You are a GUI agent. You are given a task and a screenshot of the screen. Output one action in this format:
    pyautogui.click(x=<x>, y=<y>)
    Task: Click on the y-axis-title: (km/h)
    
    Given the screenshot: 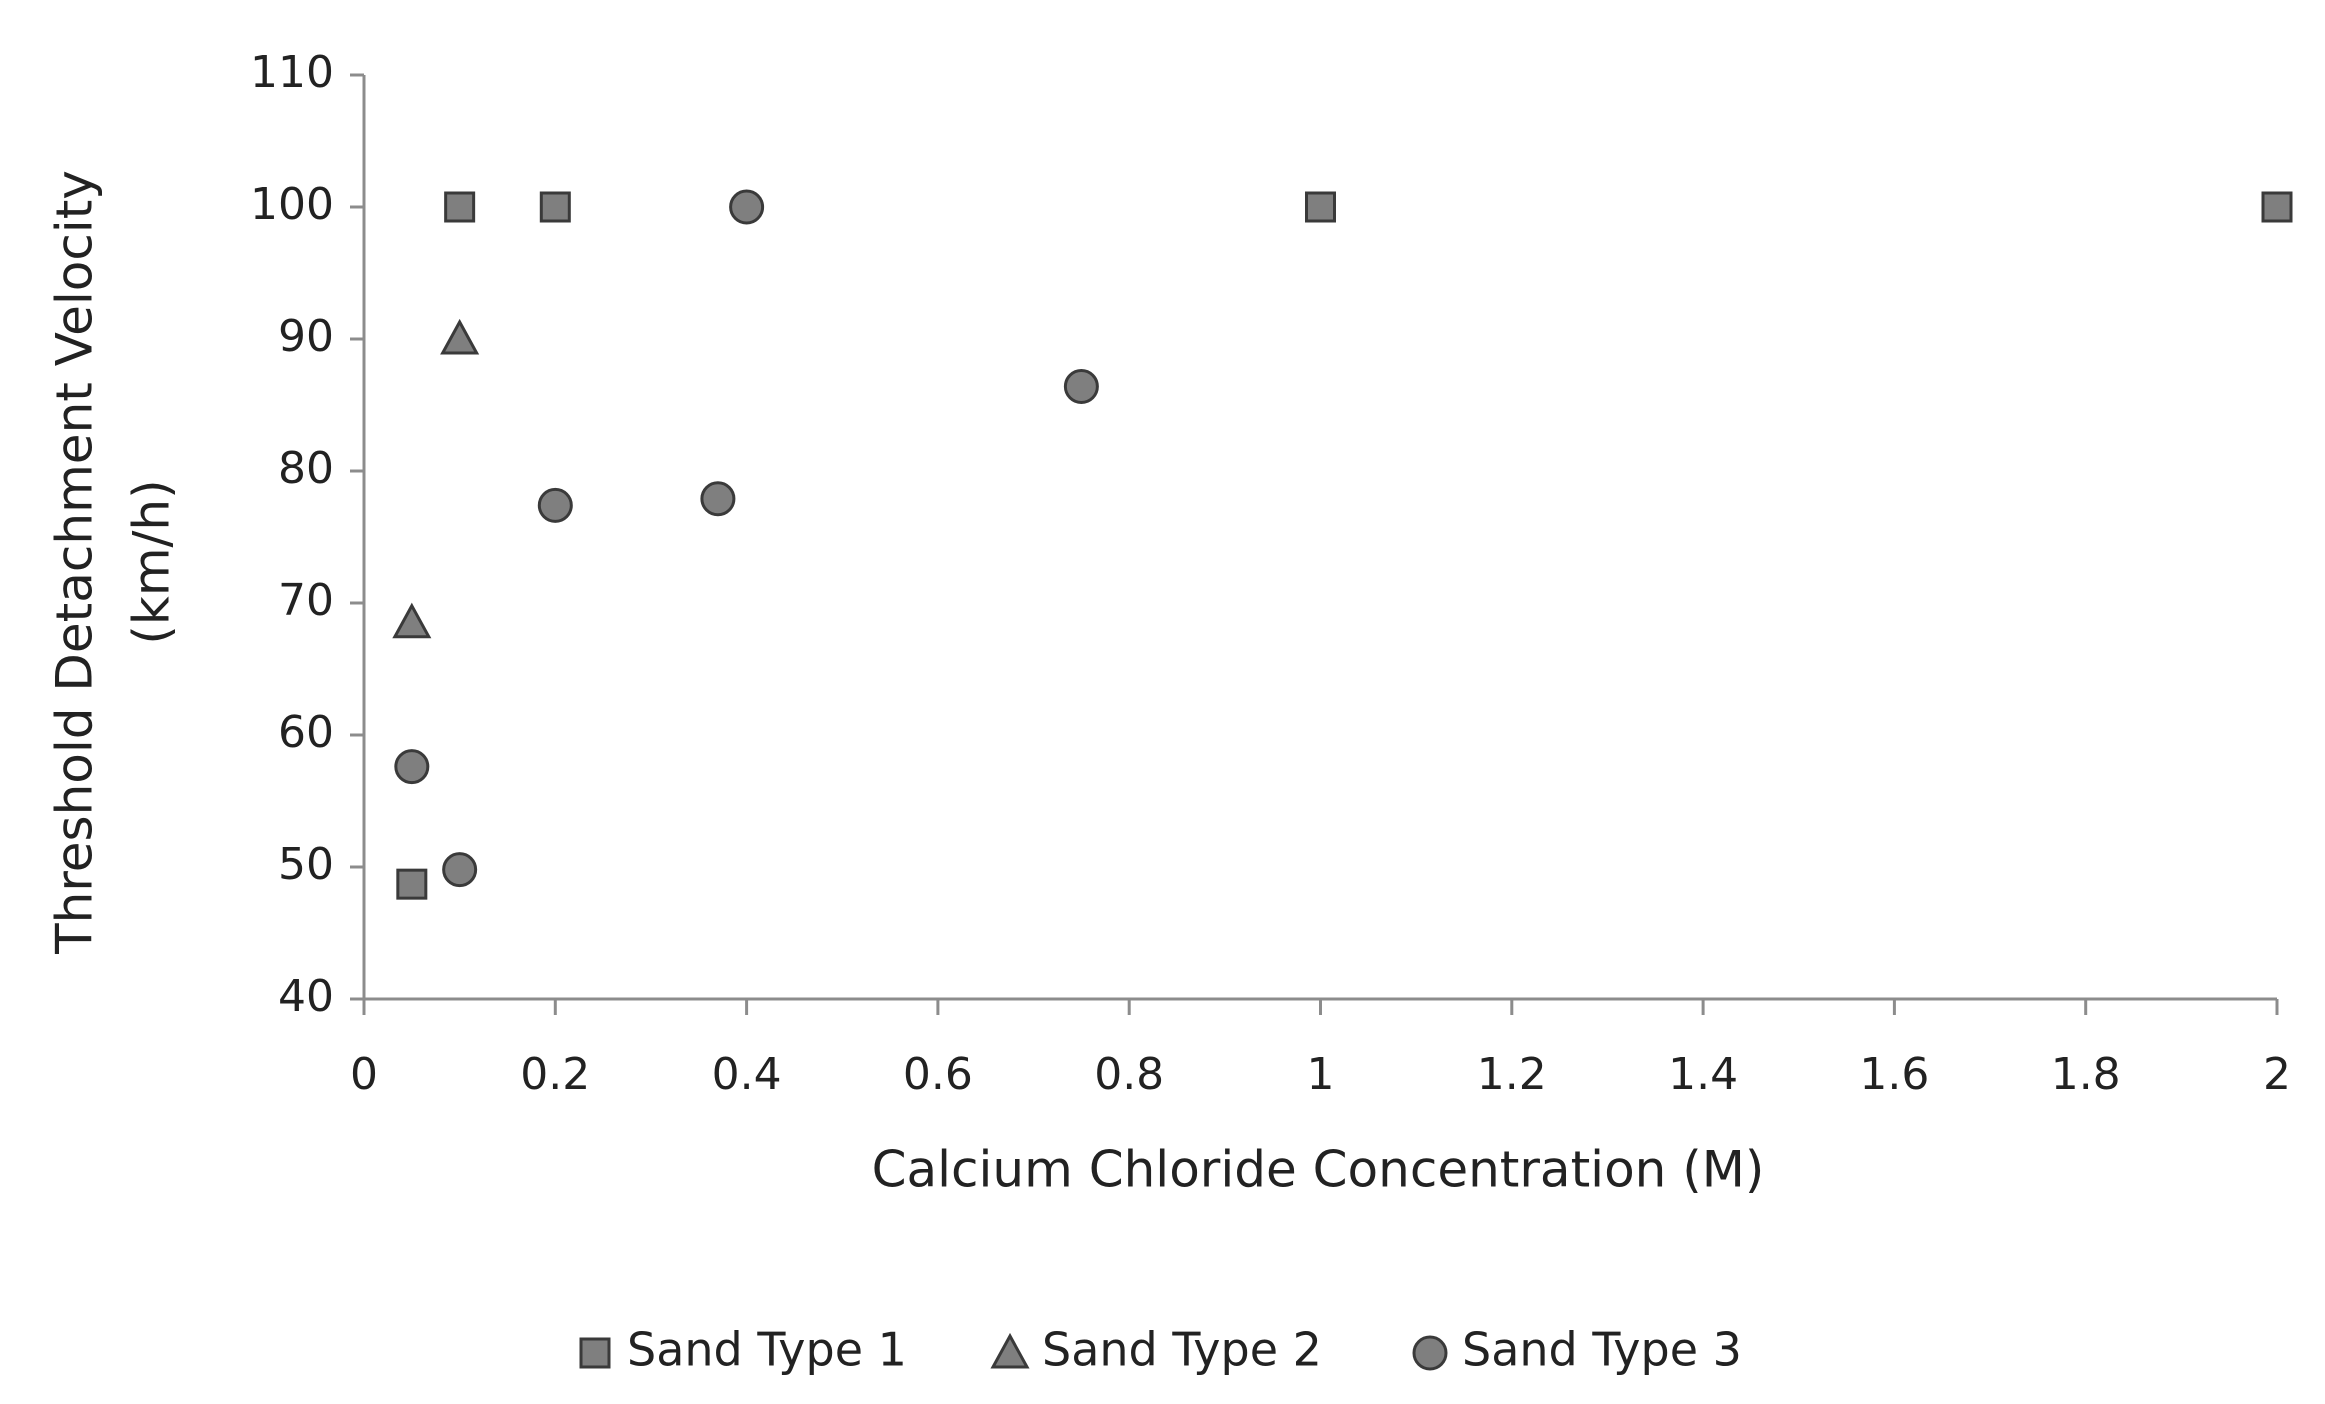 What is the action you would take?
    pyautogui.click(x=152, y=561)
    